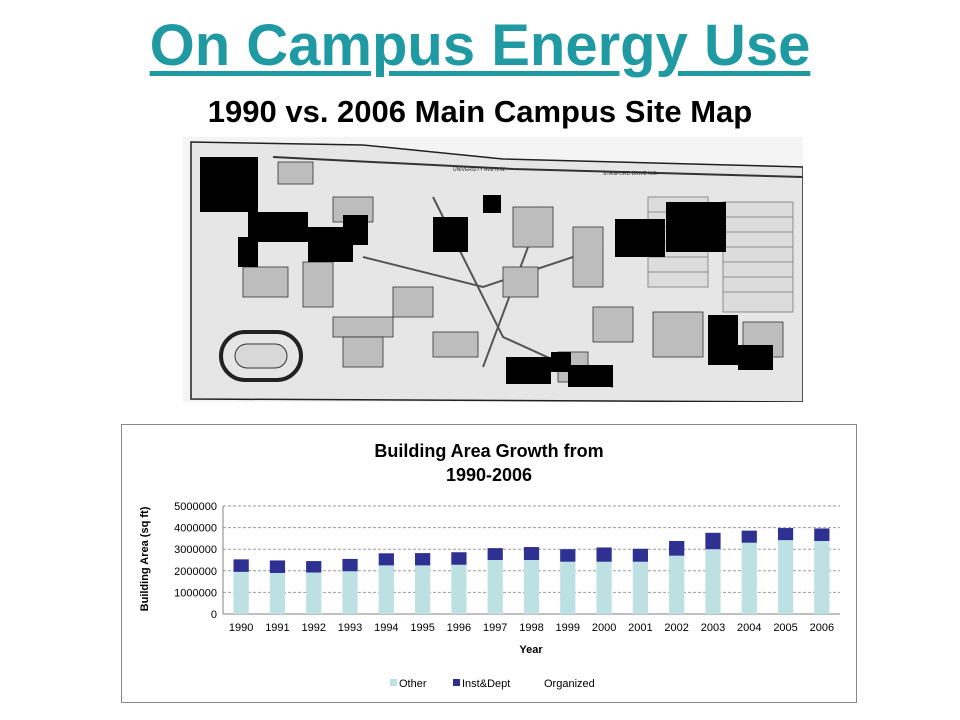 The width and height of the screenshot is (960, 720). What do you see at coordinates (495, 587) in the screenshot?
I see `bar-other-1997` at bounding box center [495, 587].